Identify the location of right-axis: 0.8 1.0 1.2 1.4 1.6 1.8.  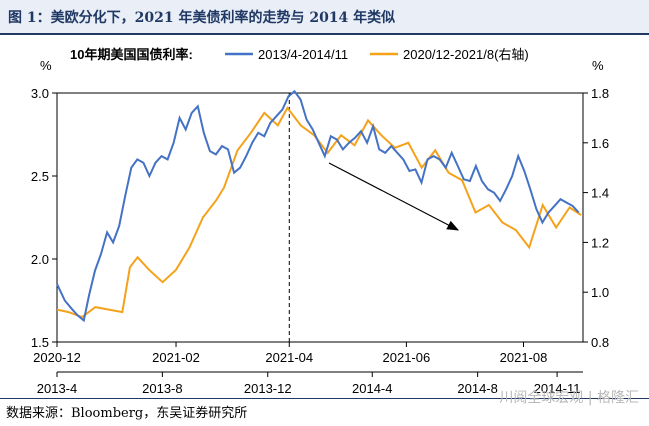
(596, 218).